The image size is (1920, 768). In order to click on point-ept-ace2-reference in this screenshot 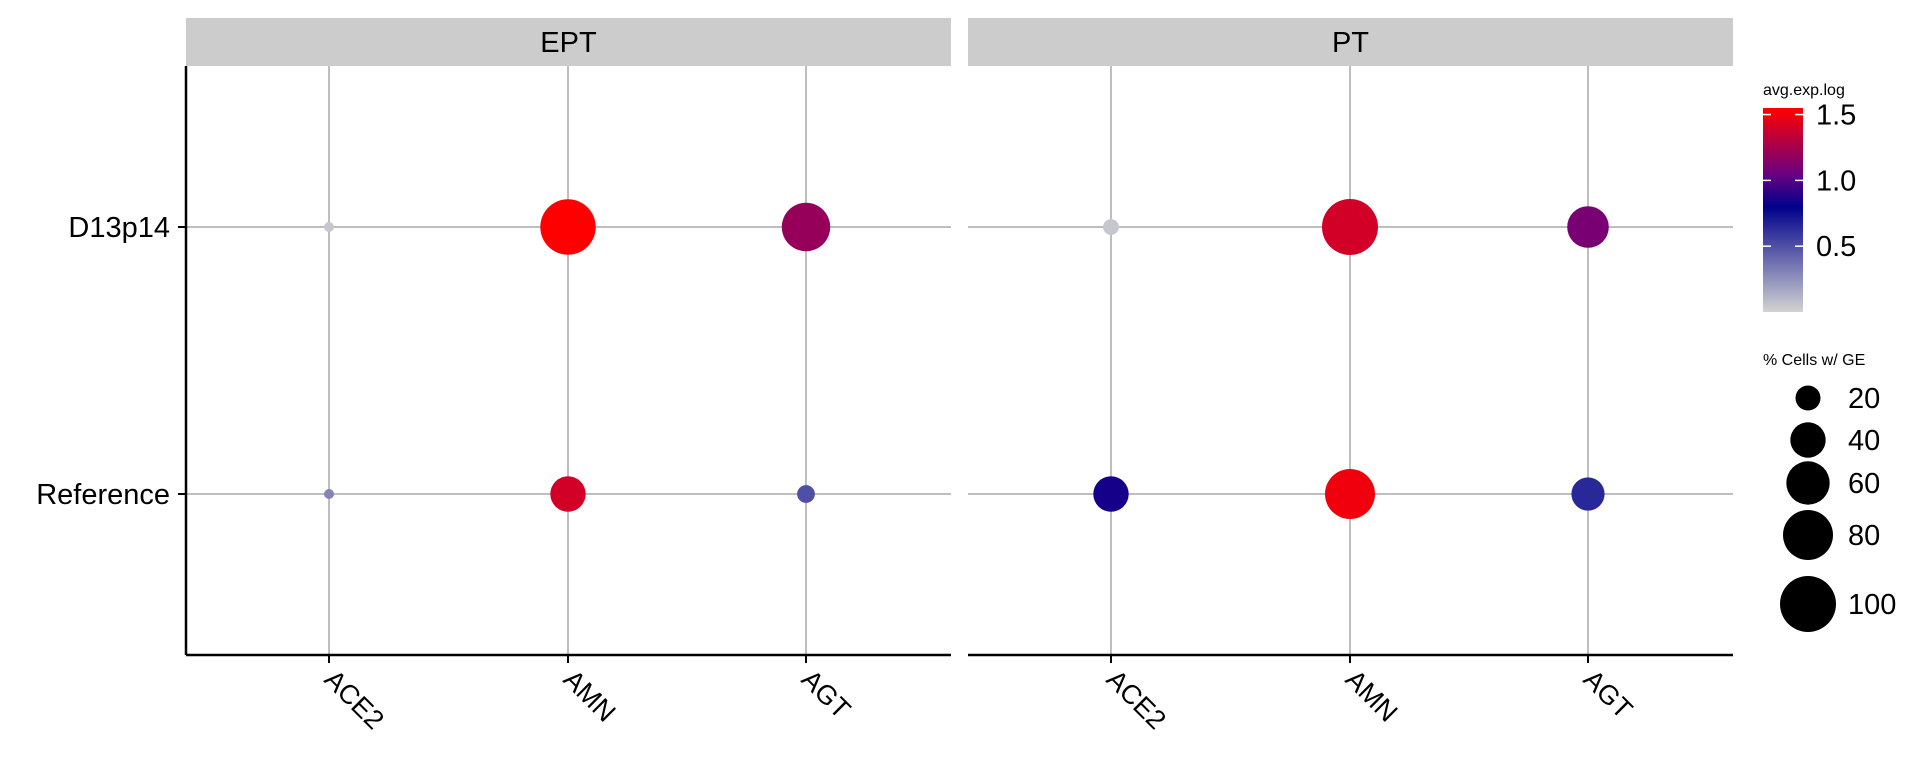, I will do `click(329, 494)`.